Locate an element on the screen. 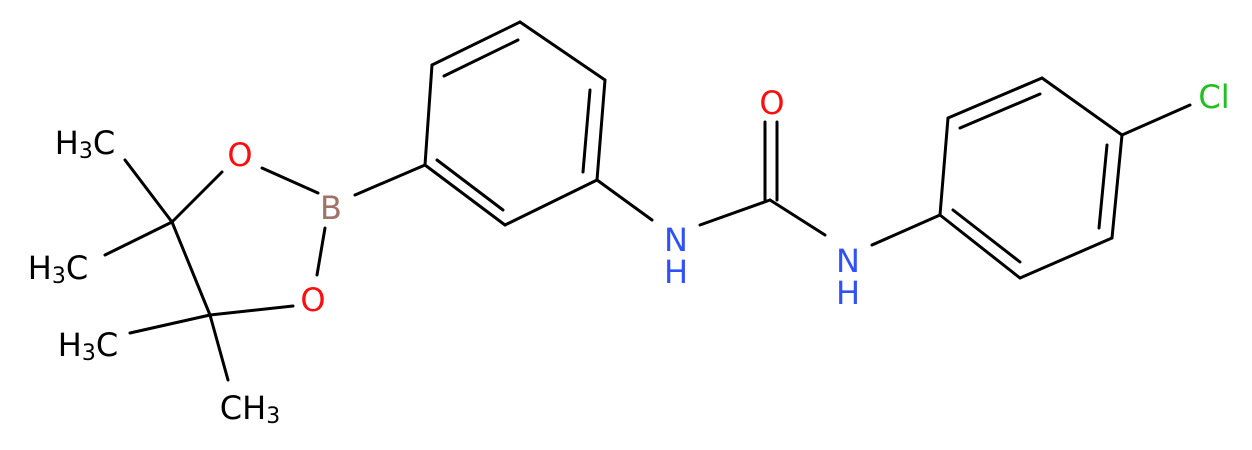 This screenshot has width=1252, height=450. chlorine-label: Cl is located at coordinates (1213, 97).